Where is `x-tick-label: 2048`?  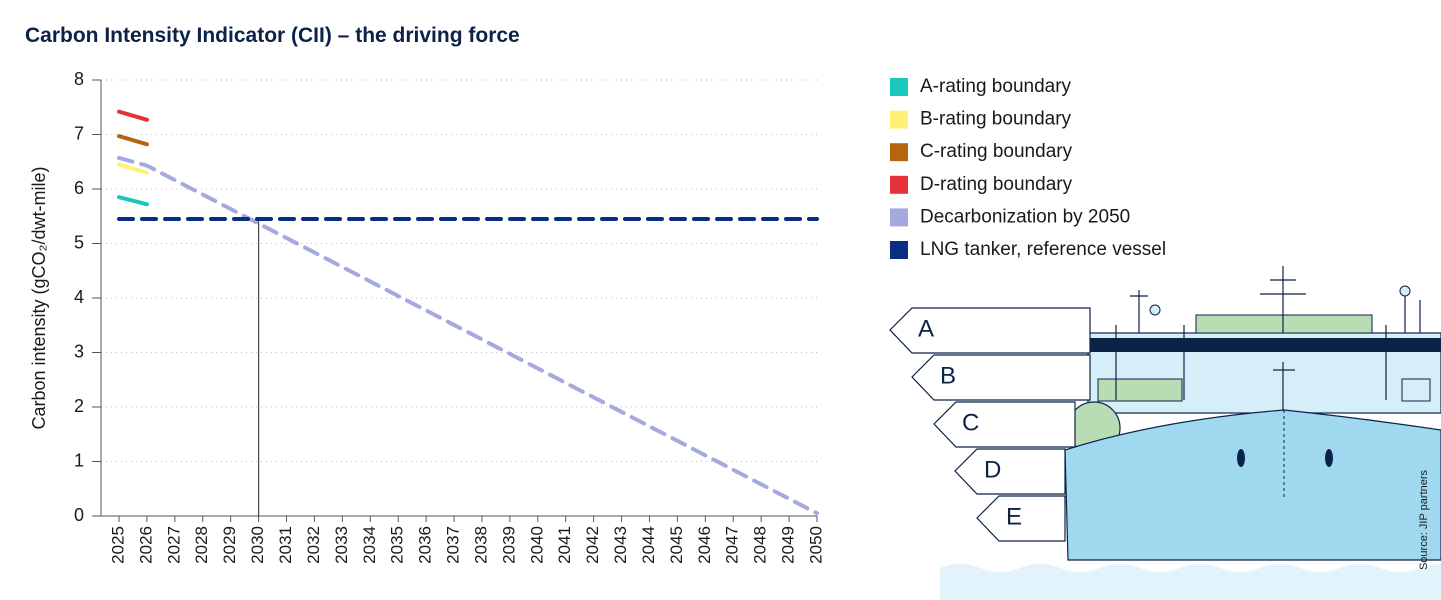
x-tick-label: 2048 is located at coordinates (760, 545).